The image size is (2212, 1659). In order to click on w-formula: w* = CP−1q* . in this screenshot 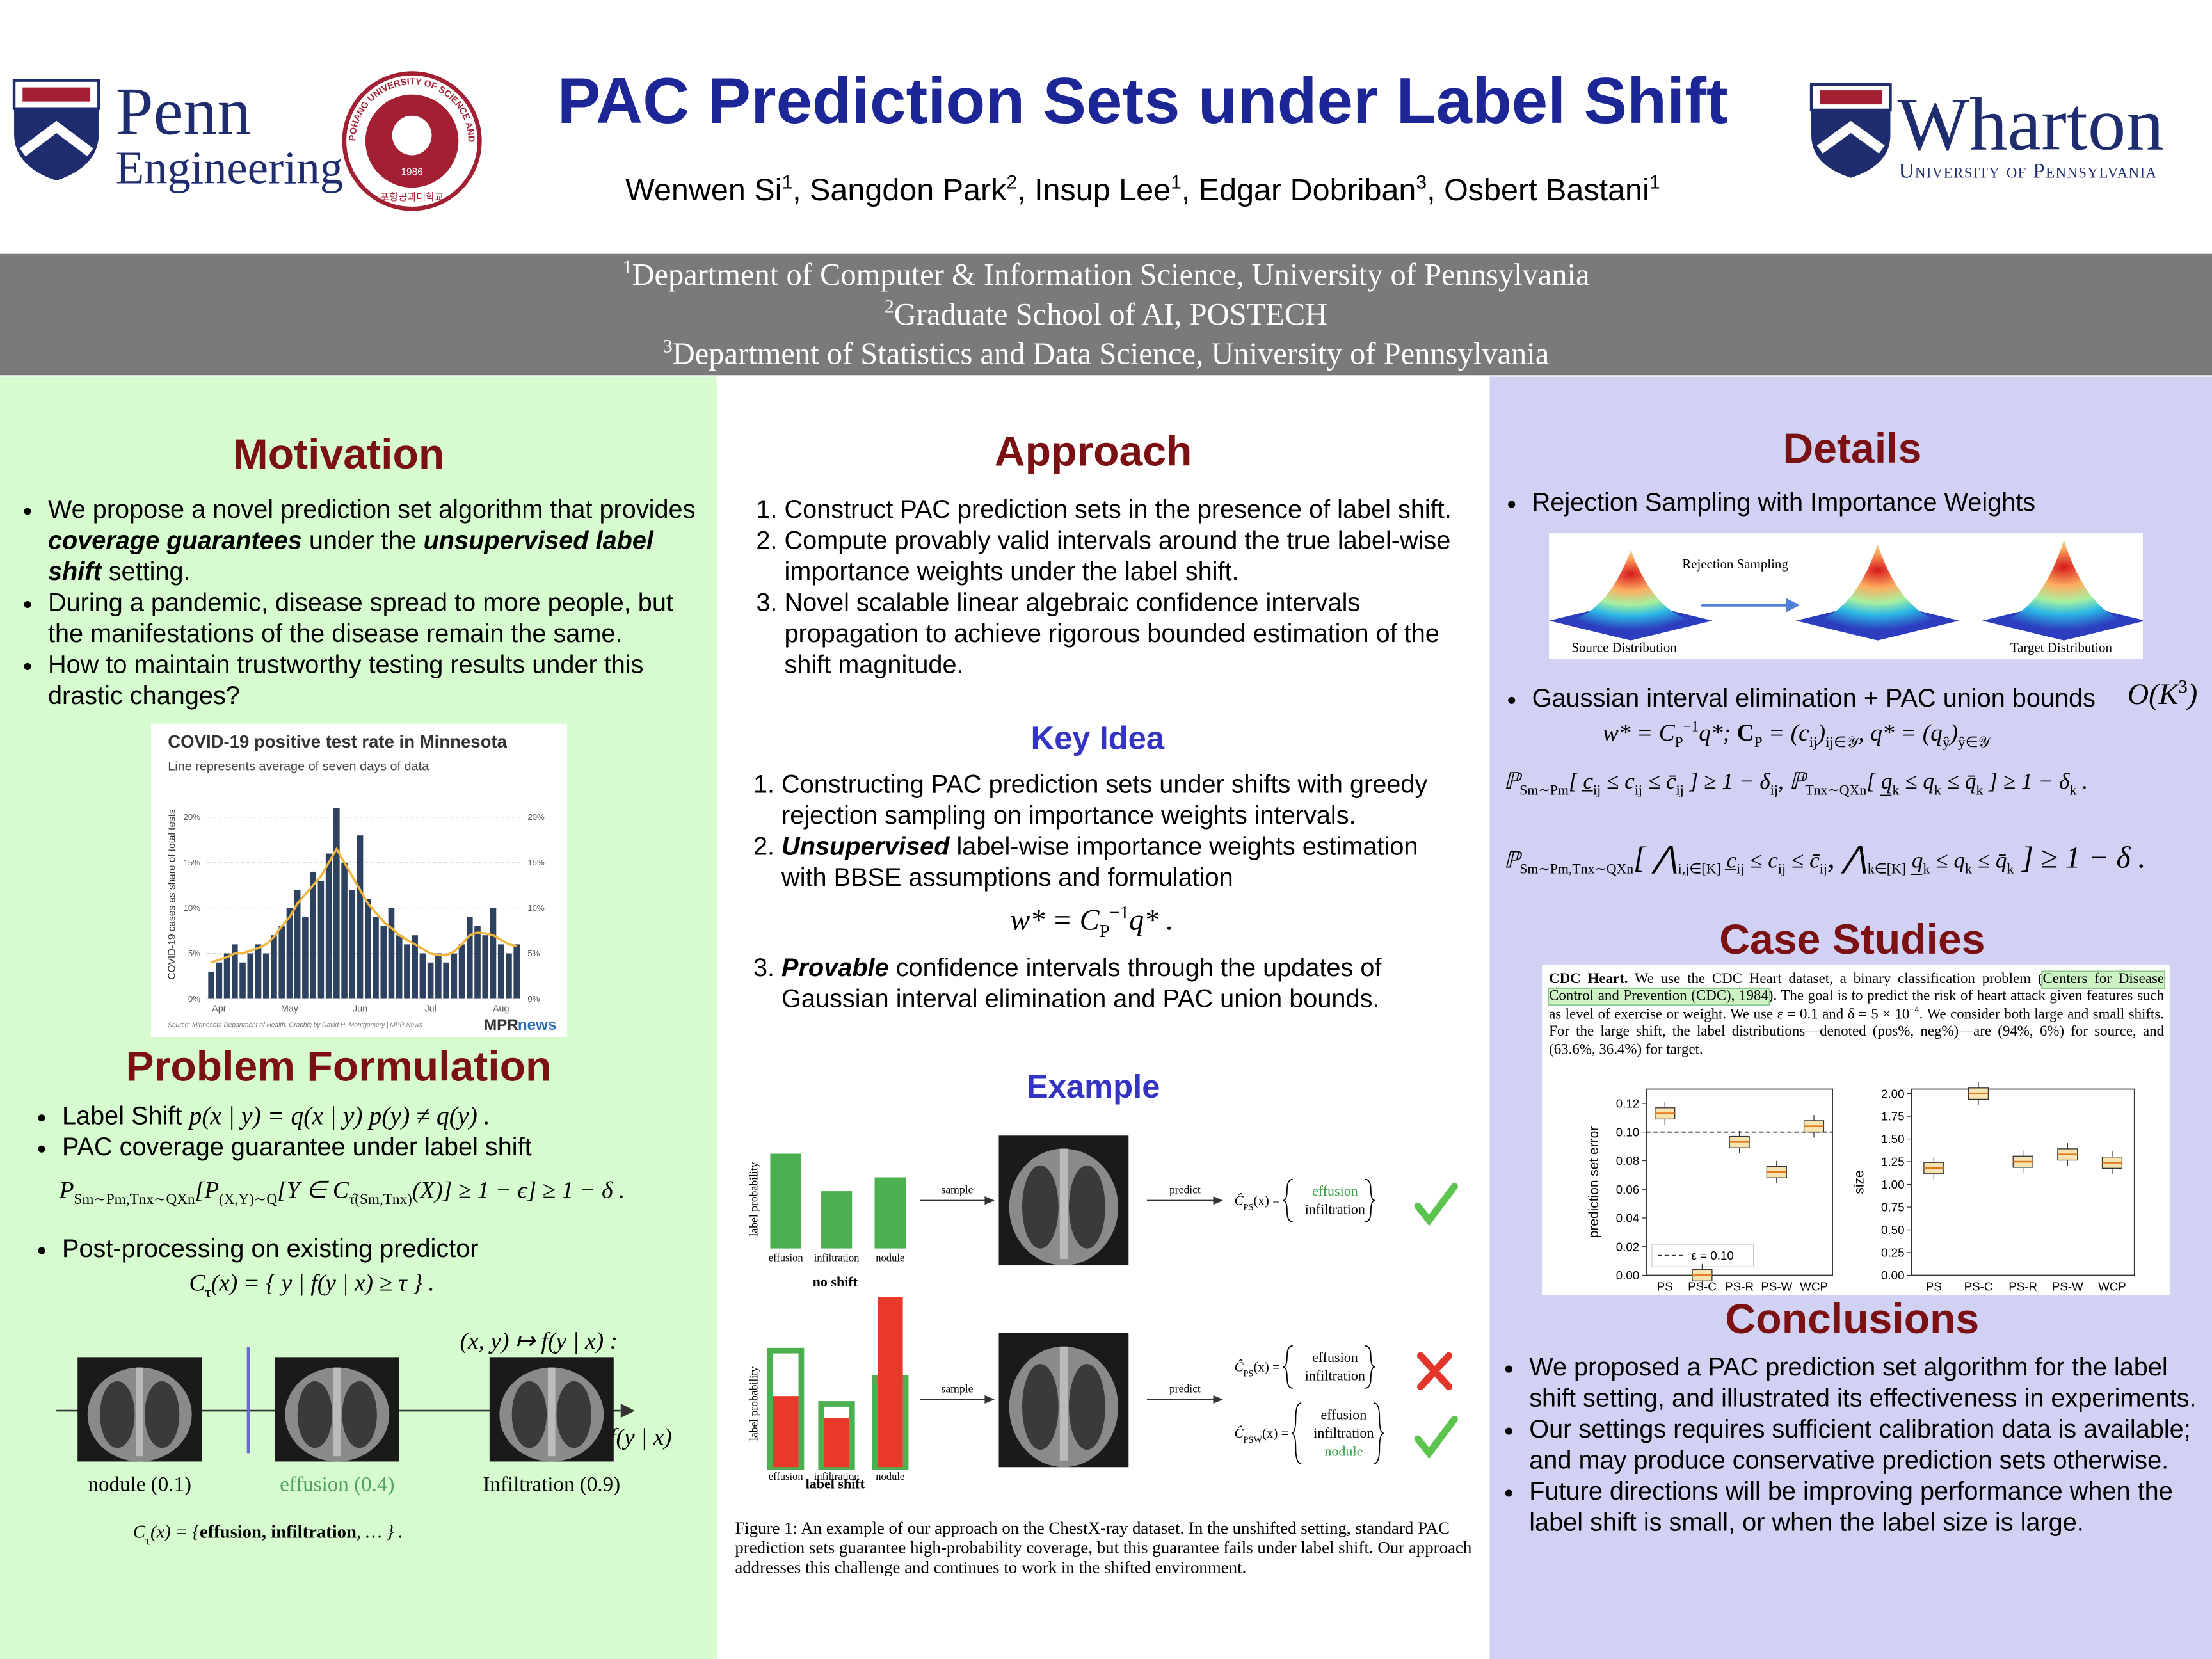, I will do `click(1092, 920)`.